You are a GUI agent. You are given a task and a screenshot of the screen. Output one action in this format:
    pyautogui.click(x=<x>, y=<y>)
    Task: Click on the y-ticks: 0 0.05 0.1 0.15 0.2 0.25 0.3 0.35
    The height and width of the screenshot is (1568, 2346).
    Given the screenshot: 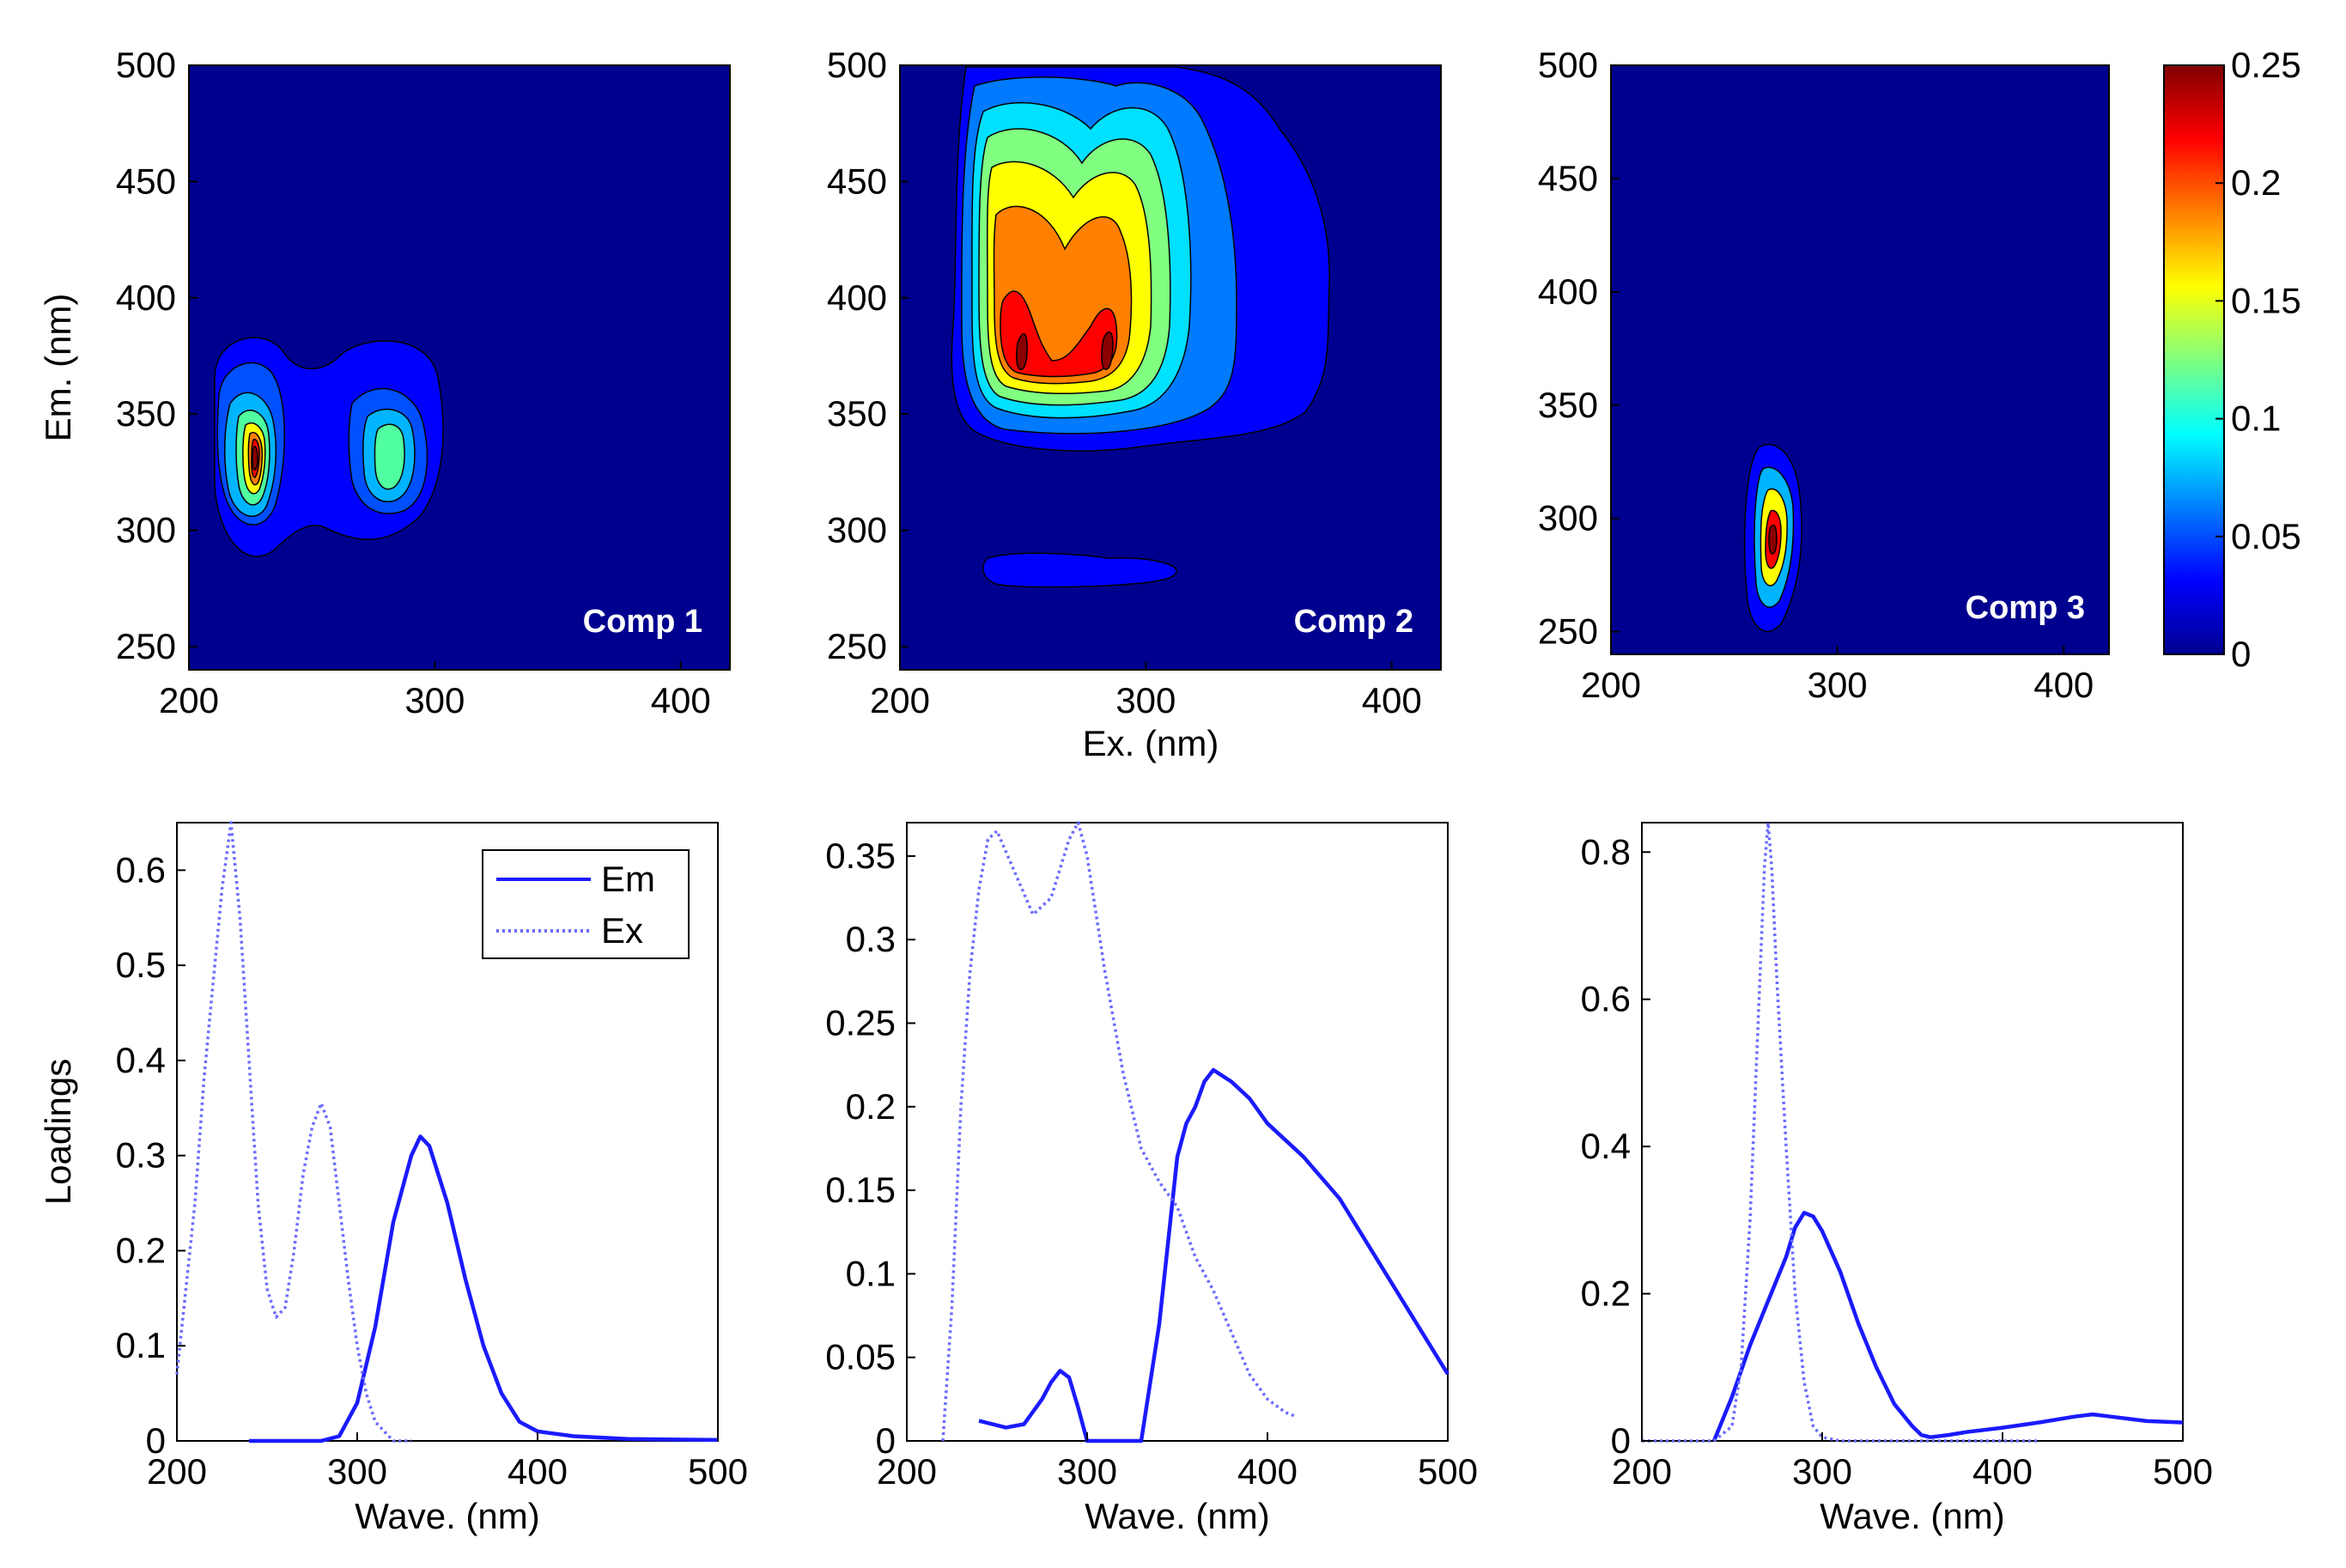 What is the action you would take?
    pyautogui.click(x=870, y=1148)
    